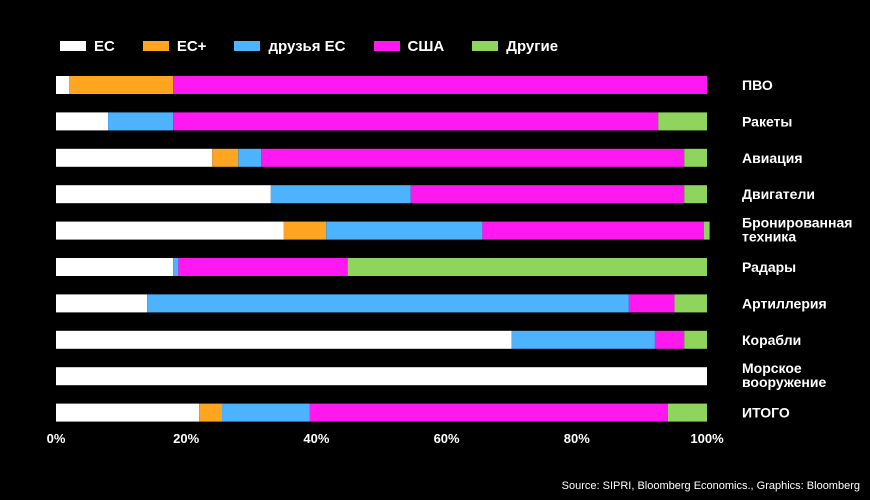 This screenshot has width=870, height=500. Describe the element at coordinates (316, 438) in the screenshot. I see `x-tick-label: 40%` at that location.